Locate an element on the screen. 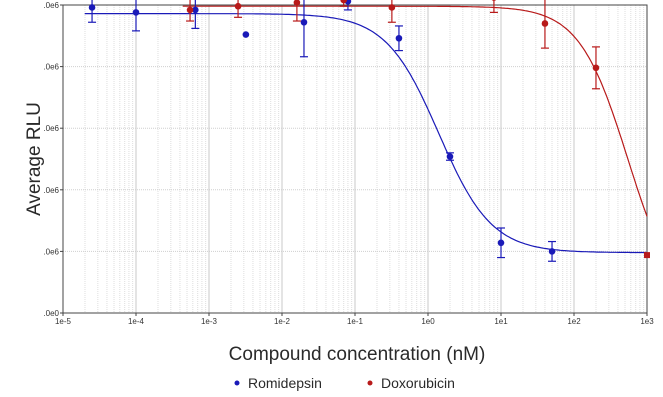 The width and height of the screenshot is (663, 397). legend-marker-doxorubicin is located at coordinates (370, 383).